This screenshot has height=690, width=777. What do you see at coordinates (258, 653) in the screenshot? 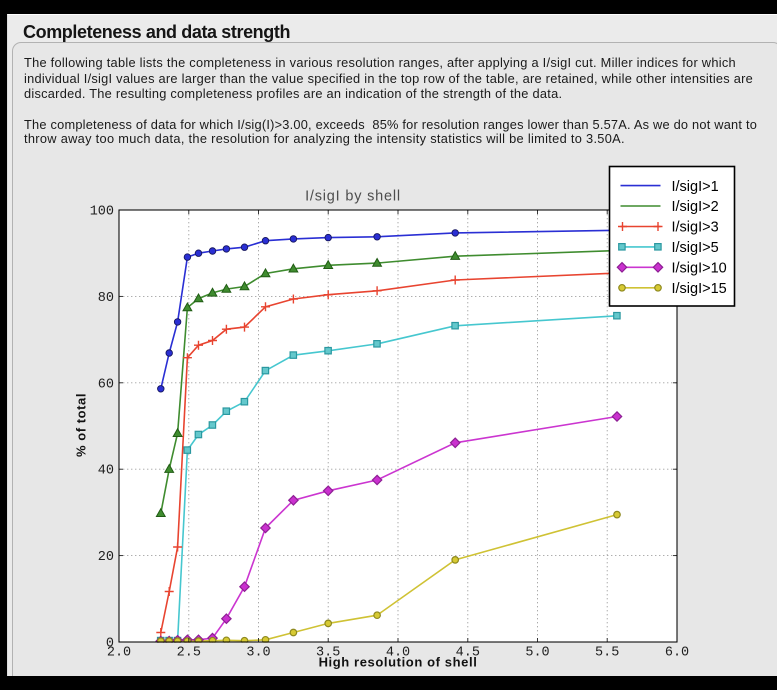
I see `svg-text: 3.0` at bounding box center [258, 653].